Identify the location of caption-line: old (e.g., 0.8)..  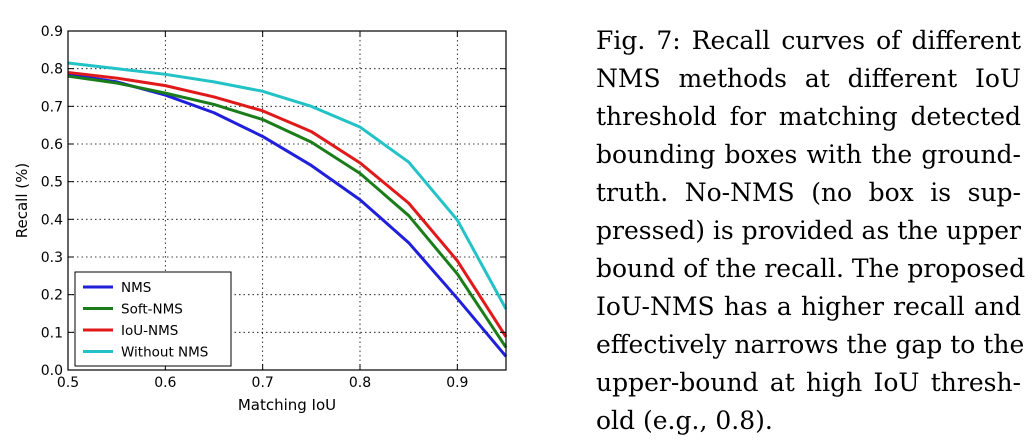
(684, 420).